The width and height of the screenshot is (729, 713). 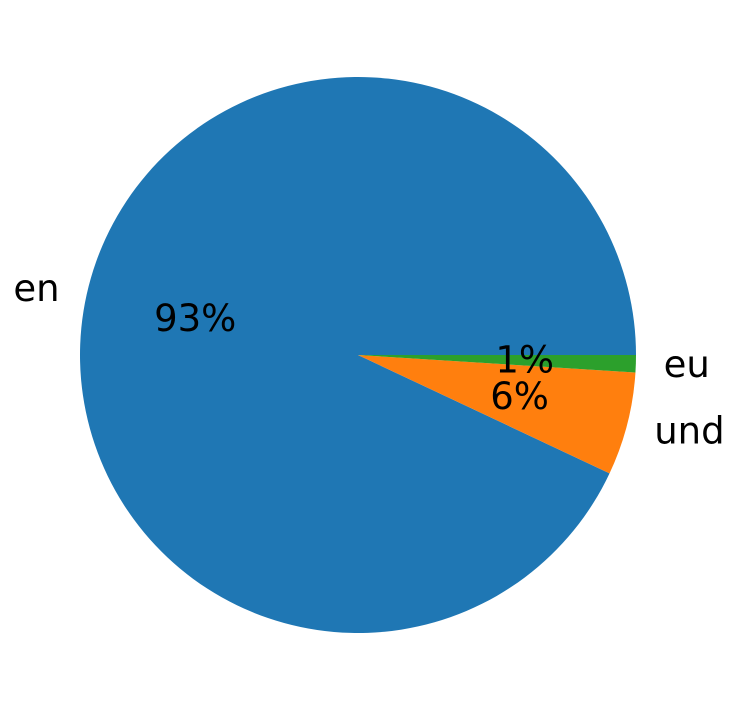 What do you see at coordinates (524, 360) in the screenshot?
I see `pie-pct-eu: 1%` at bounding box center [524, 360].